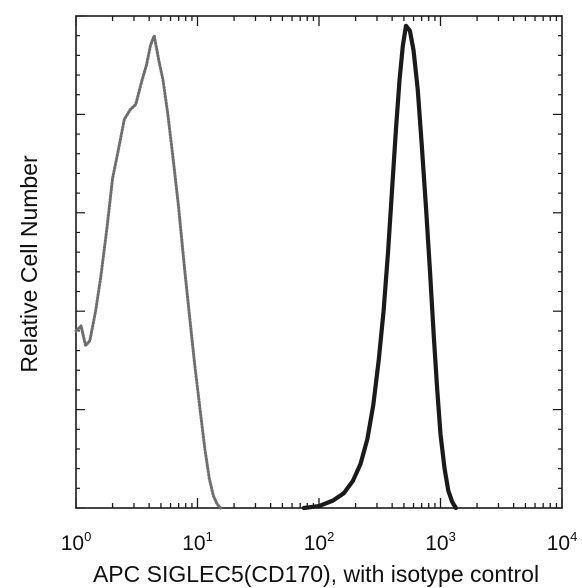 The height and width of the screenshot is (588, 582). Describe the element at coordinates (562, 542) in the screenshot. I see `x-tick-label: 10⁴` at that location.